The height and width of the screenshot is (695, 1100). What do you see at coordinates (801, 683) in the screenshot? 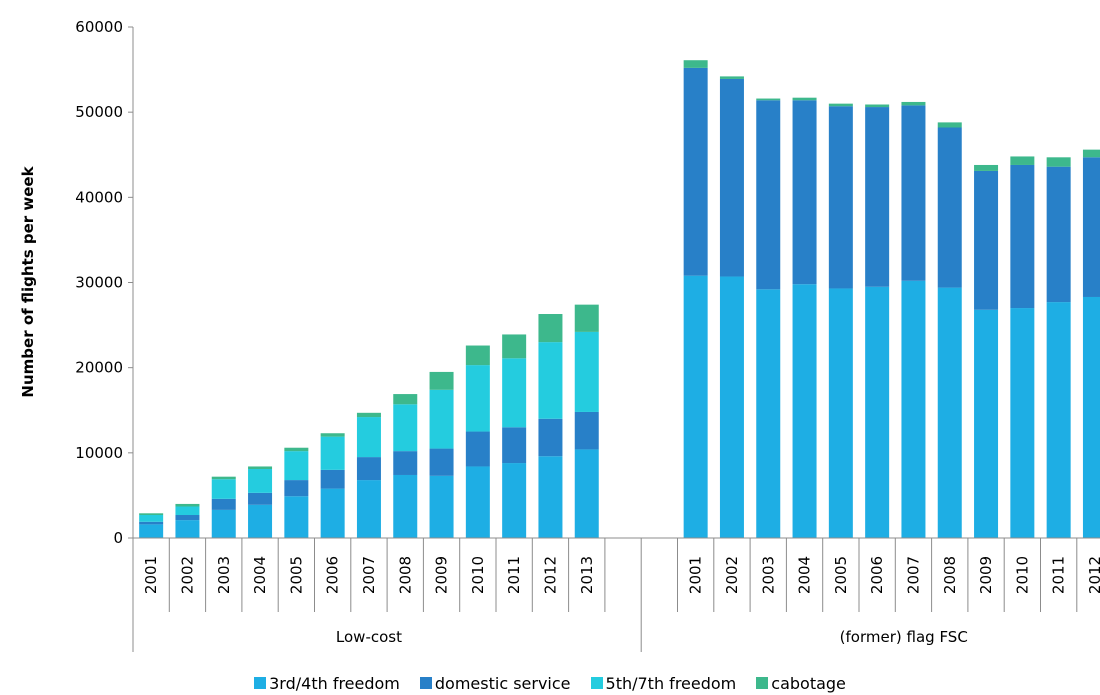
I see `legend-item: cabotage` at bounding box center [801, 683].